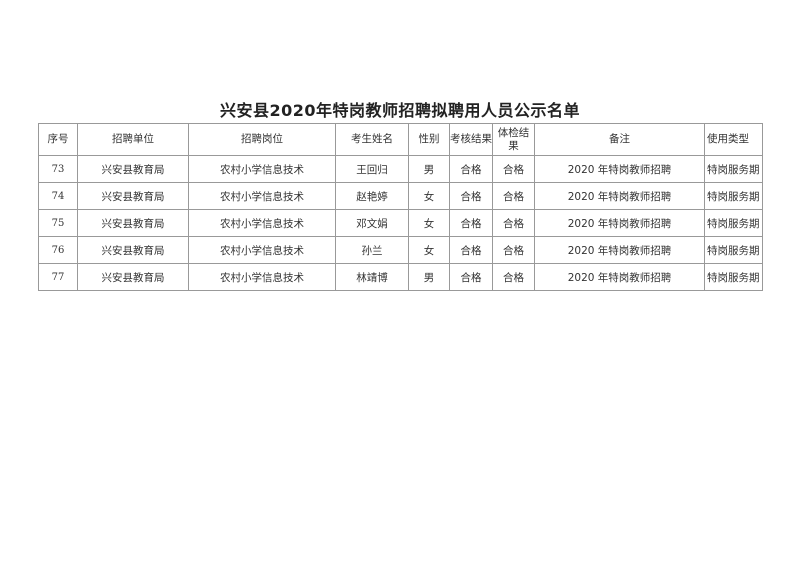 This screenshot has width=800, height=565. I want to click on header-physical-exam: 体检结果, so click(513, 139).